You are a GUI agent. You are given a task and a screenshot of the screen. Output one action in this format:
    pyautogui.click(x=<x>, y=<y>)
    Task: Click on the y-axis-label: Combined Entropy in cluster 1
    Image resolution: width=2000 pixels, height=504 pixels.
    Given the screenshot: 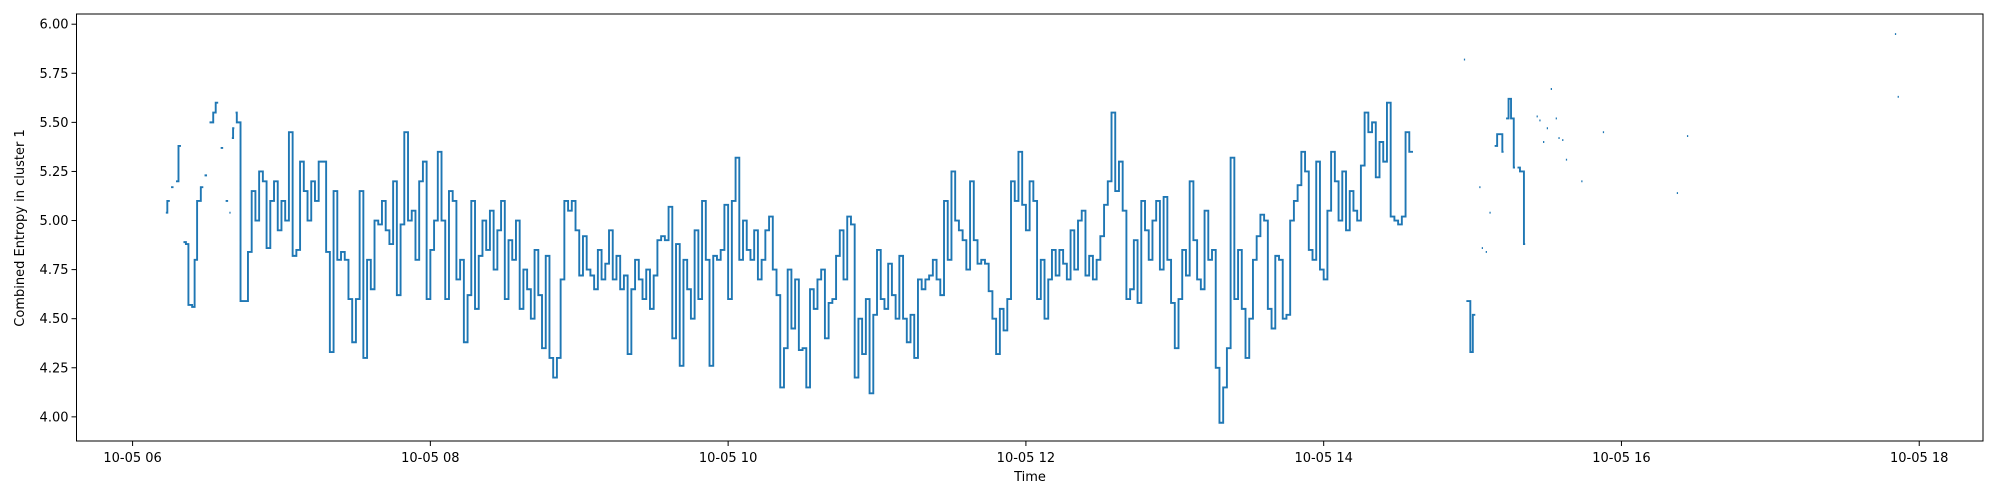 What is the action you would take?
    pyautogui.click(x=20, y=227)
    